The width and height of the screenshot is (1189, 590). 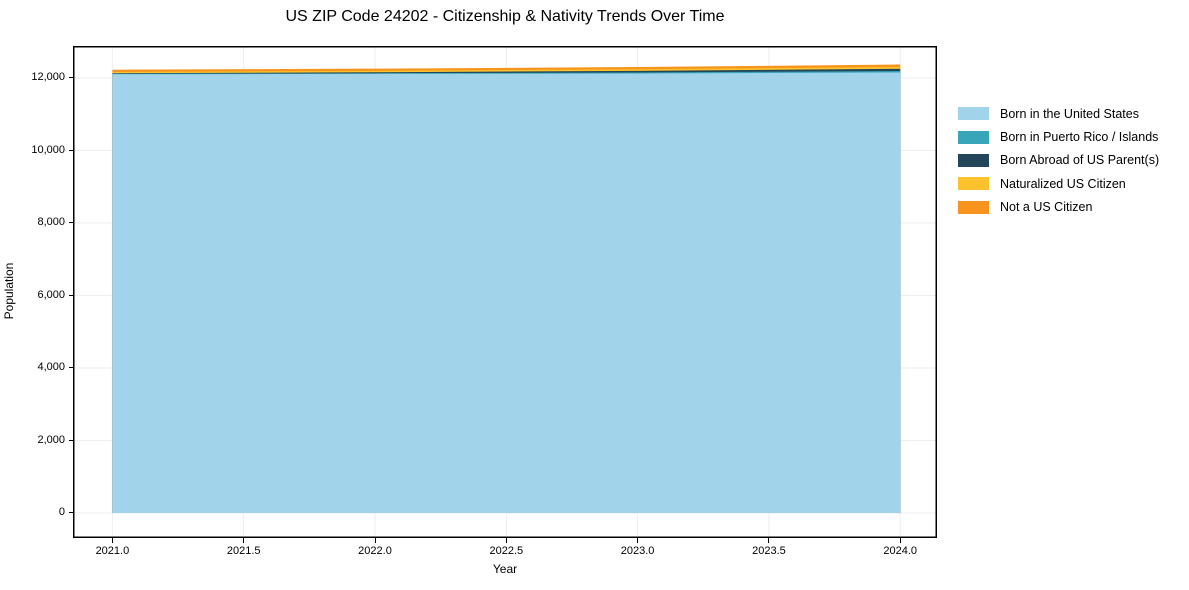 What do you see at coordinates (51, 439) in the screenshot?
I see `y-tick-label: 2,000` at bounding box center [51, 439].